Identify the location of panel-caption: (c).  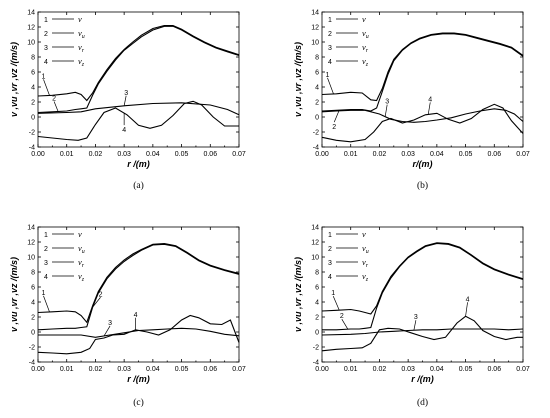
(138, 402).